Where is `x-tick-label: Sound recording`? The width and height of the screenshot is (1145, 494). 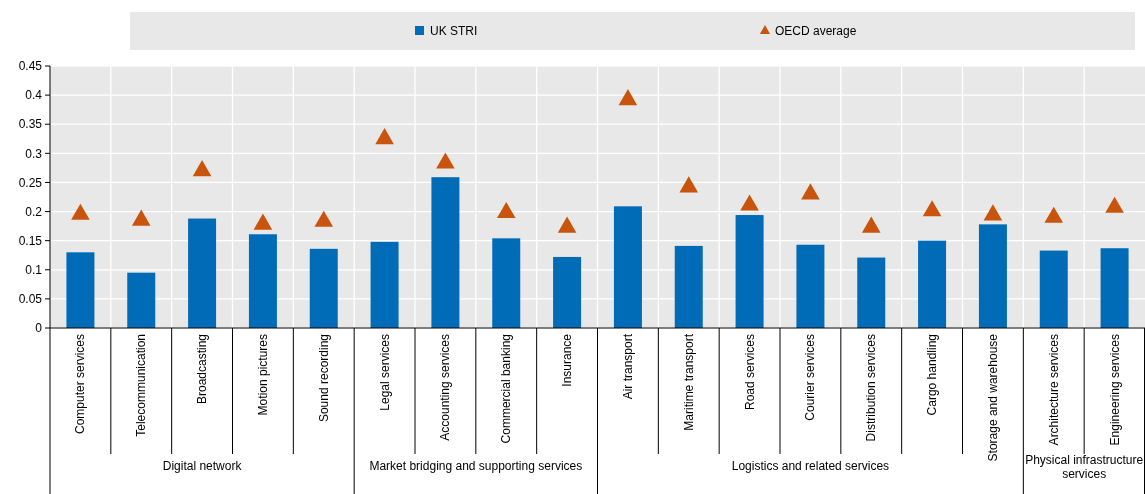 x-tick-label: Sound recording is located at coordinates (323, 378).